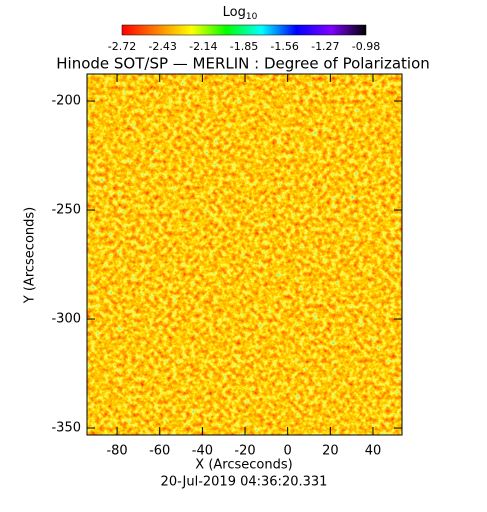 The width and height of the screenshot is (487, 512). Describe the element at coordinates (244, 482) in the screenshot. I see `footer-date: 20-Jul-2019 04:36:20.331` at that location.